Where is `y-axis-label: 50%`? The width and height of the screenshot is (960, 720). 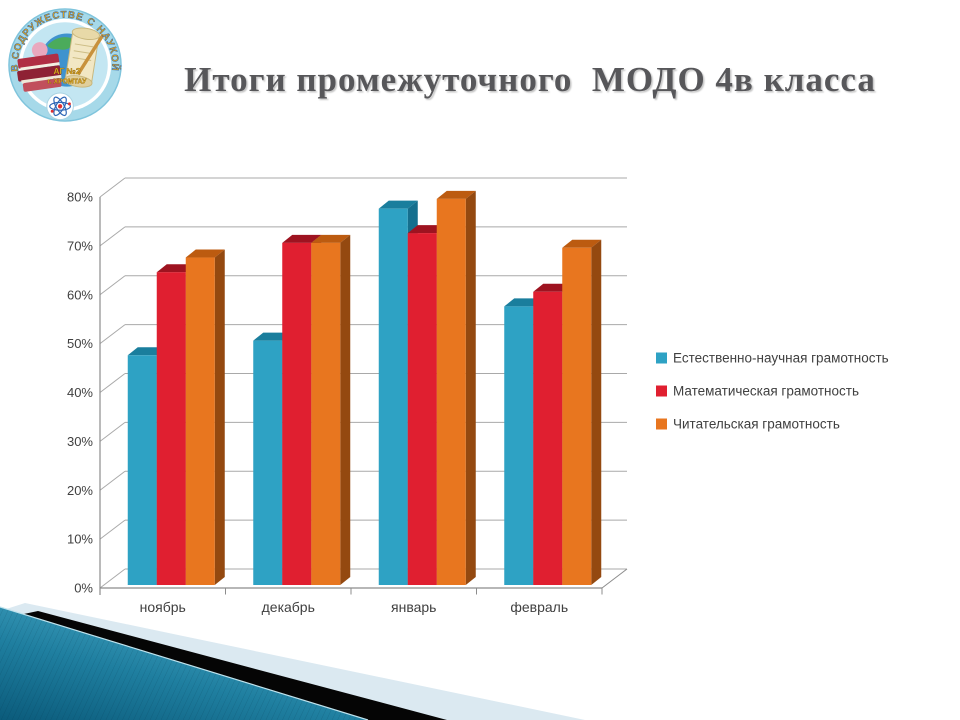
y-axis-label: 50% is located at coordinates (80, 343).